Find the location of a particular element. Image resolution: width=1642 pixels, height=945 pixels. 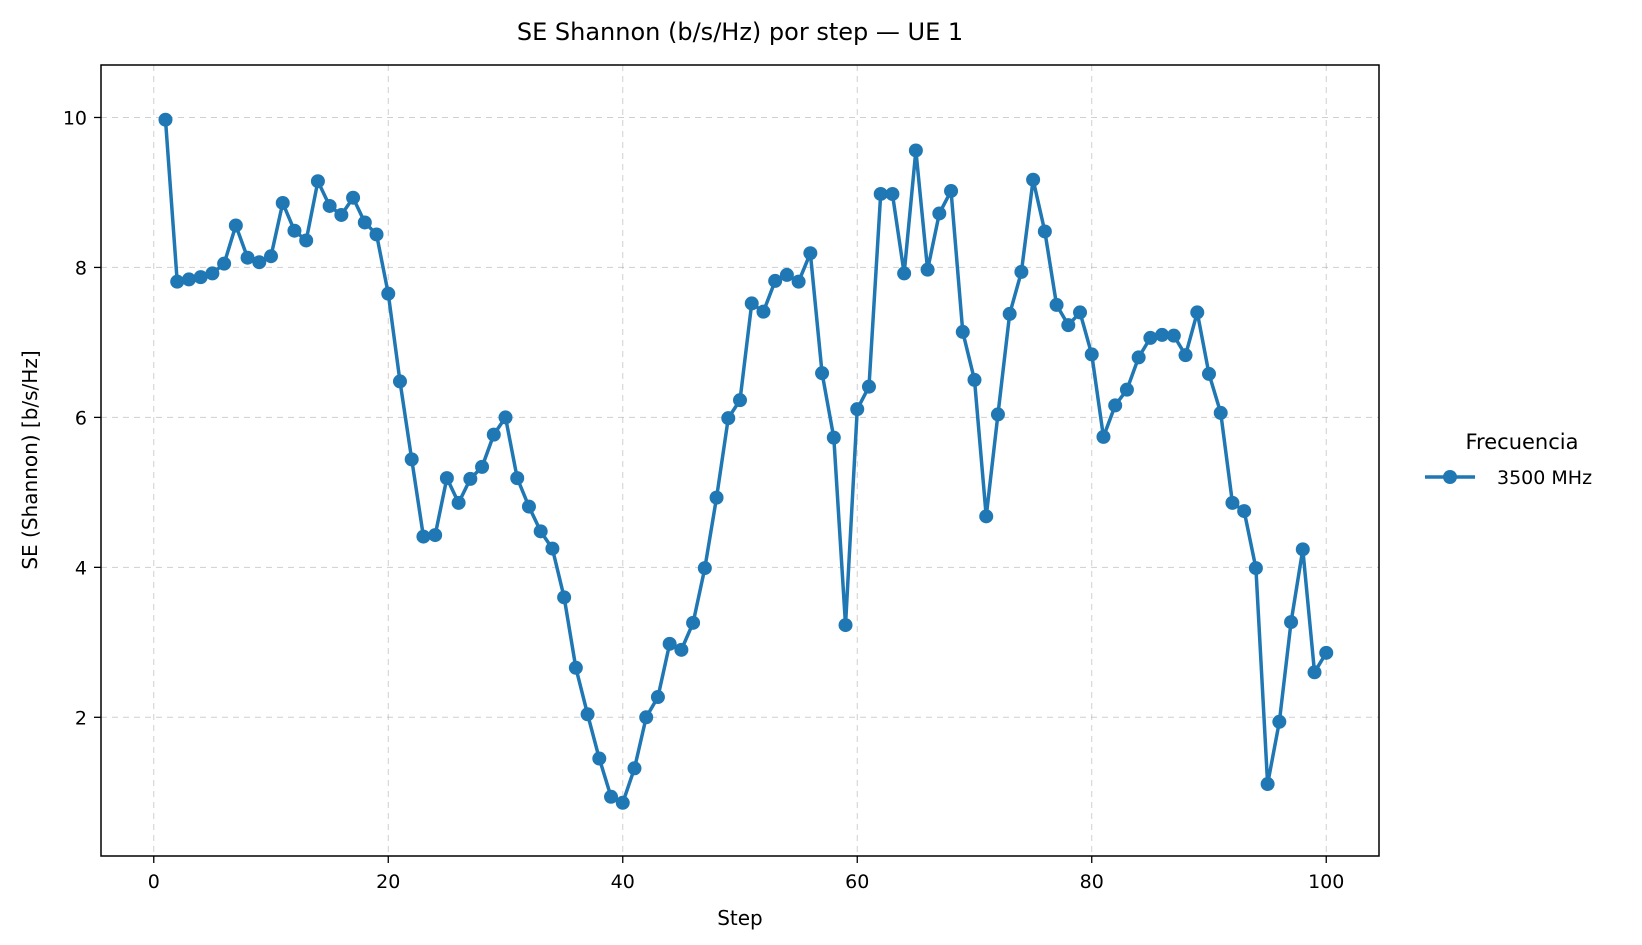

x-tick-label: 20 is located at coordinates (388, 882).